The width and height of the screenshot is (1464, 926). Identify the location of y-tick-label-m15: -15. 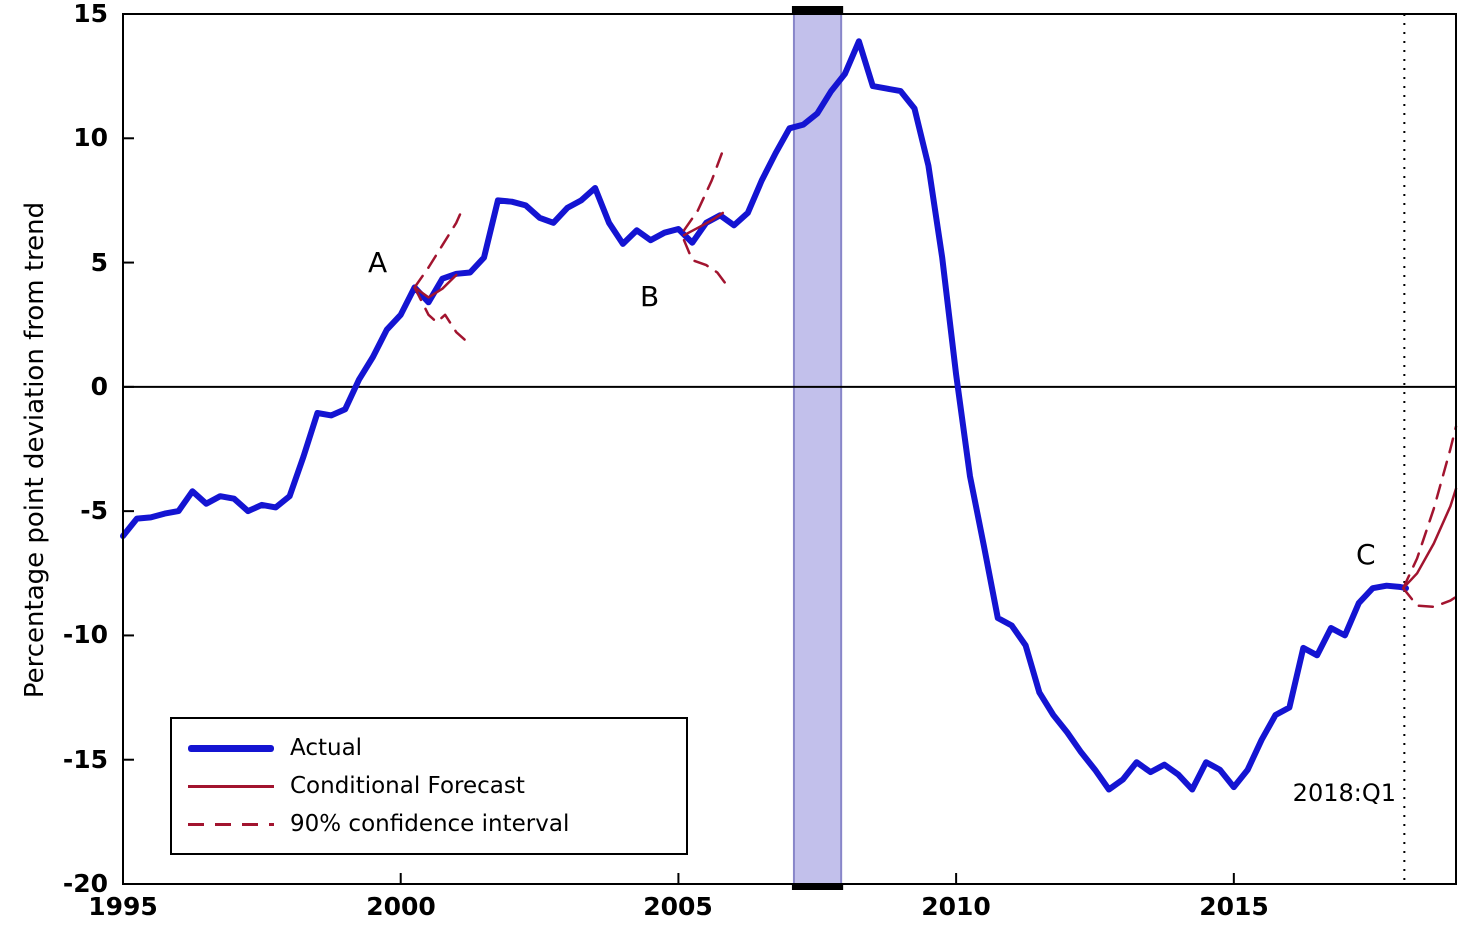
(85, 759).